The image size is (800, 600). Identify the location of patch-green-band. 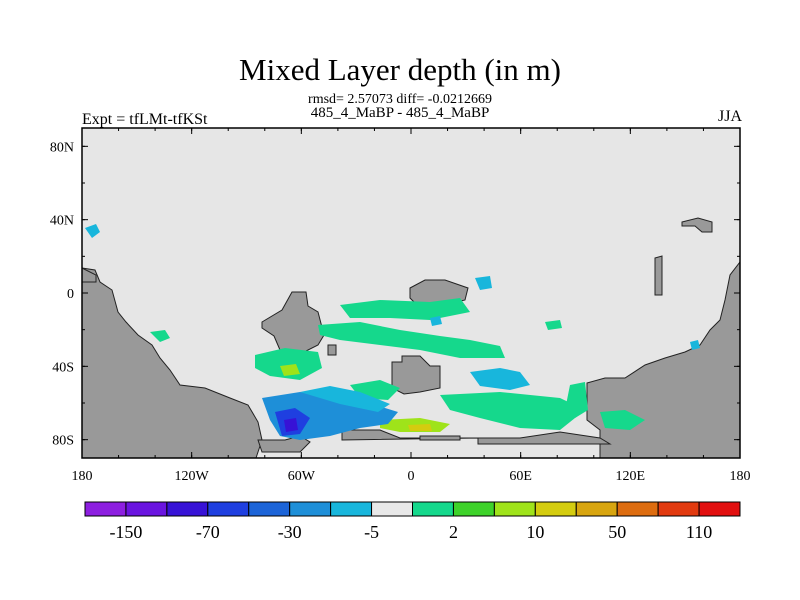
(411, 340).